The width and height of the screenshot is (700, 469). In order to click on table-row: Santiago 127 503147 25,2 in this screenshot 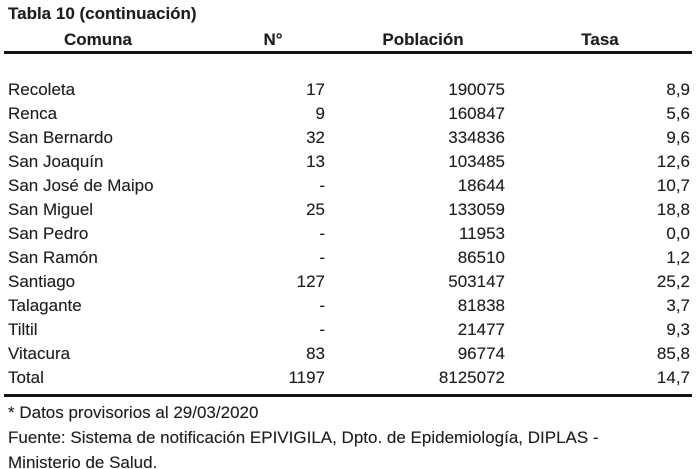, I will do `click(349, 282)`.